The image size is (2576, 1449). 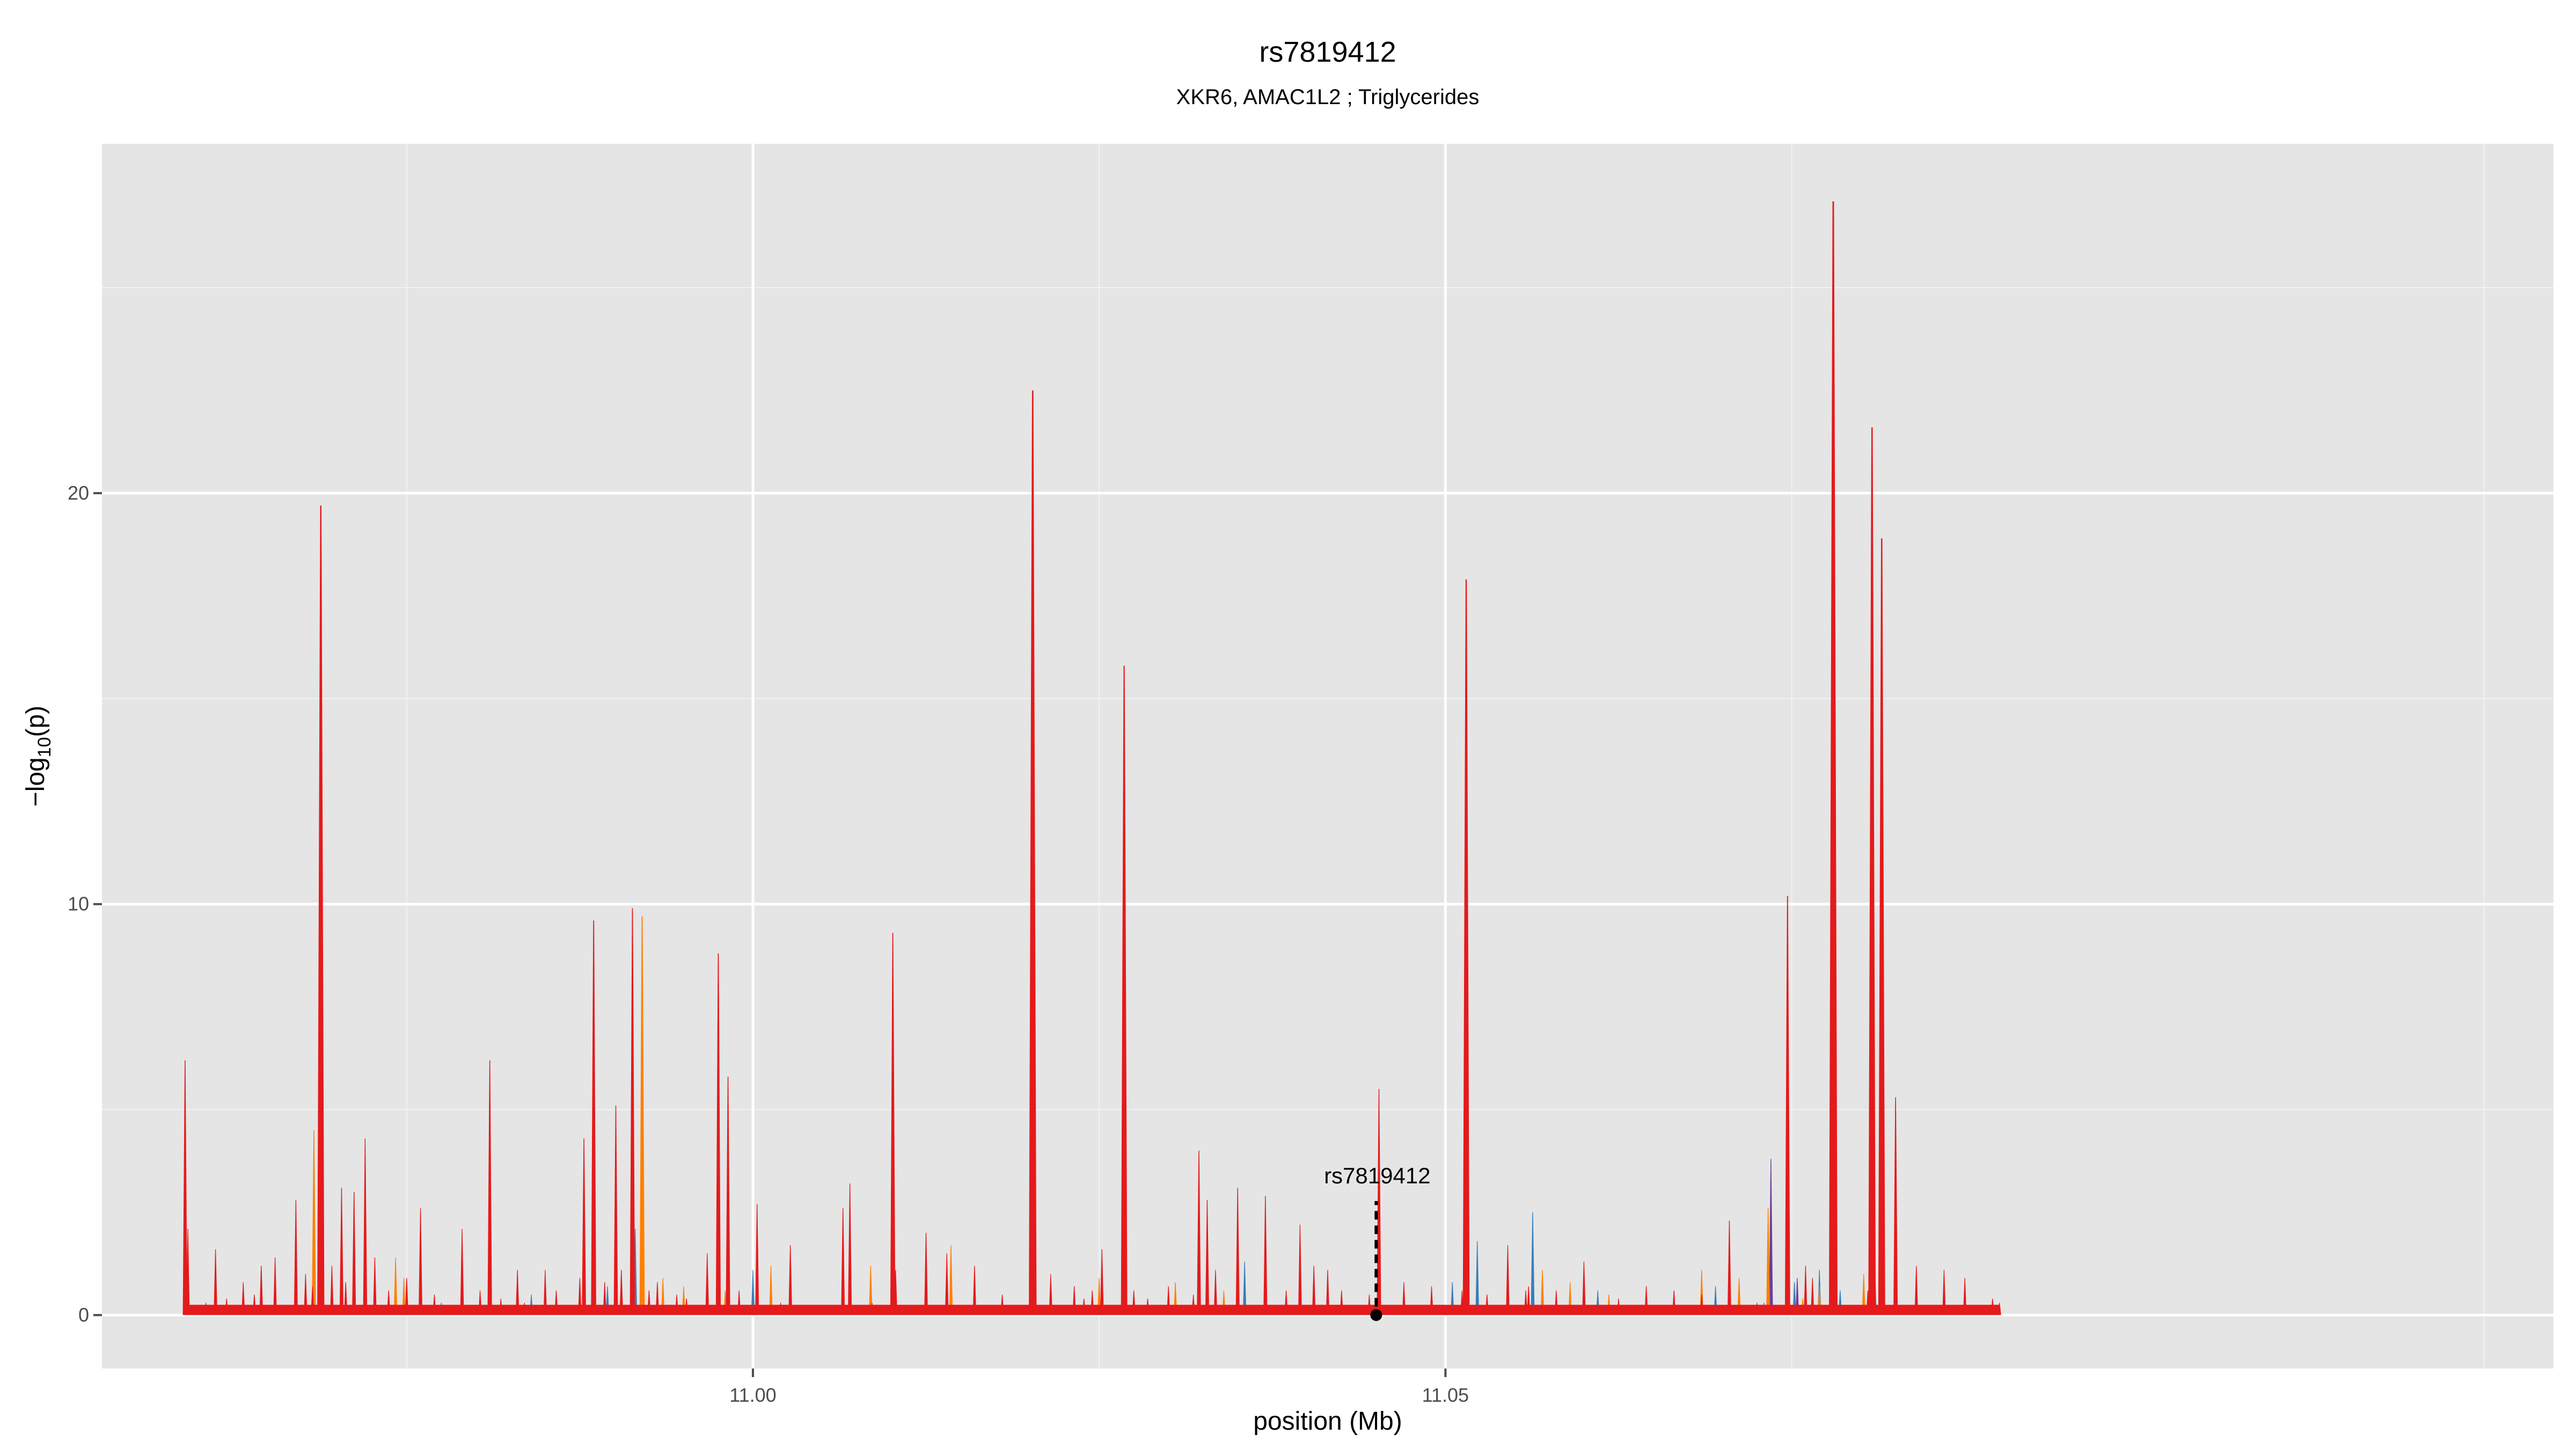 What do you see at coordinates (78, 493) in the screenshot?
I see `y-tick-label: 20` at bounding box center [78, 493].